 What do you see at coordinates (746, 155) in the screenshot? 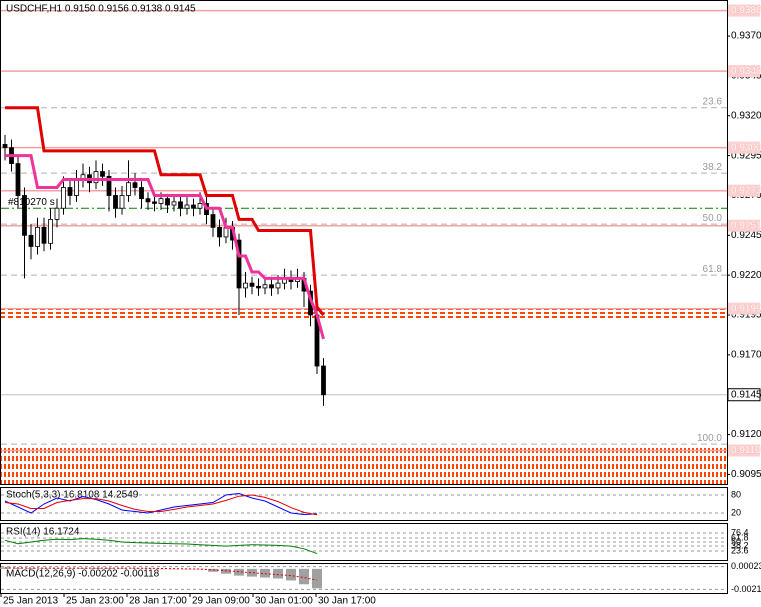
I see `y-tick-label: 0.9295` at bounding box center [746, 155].